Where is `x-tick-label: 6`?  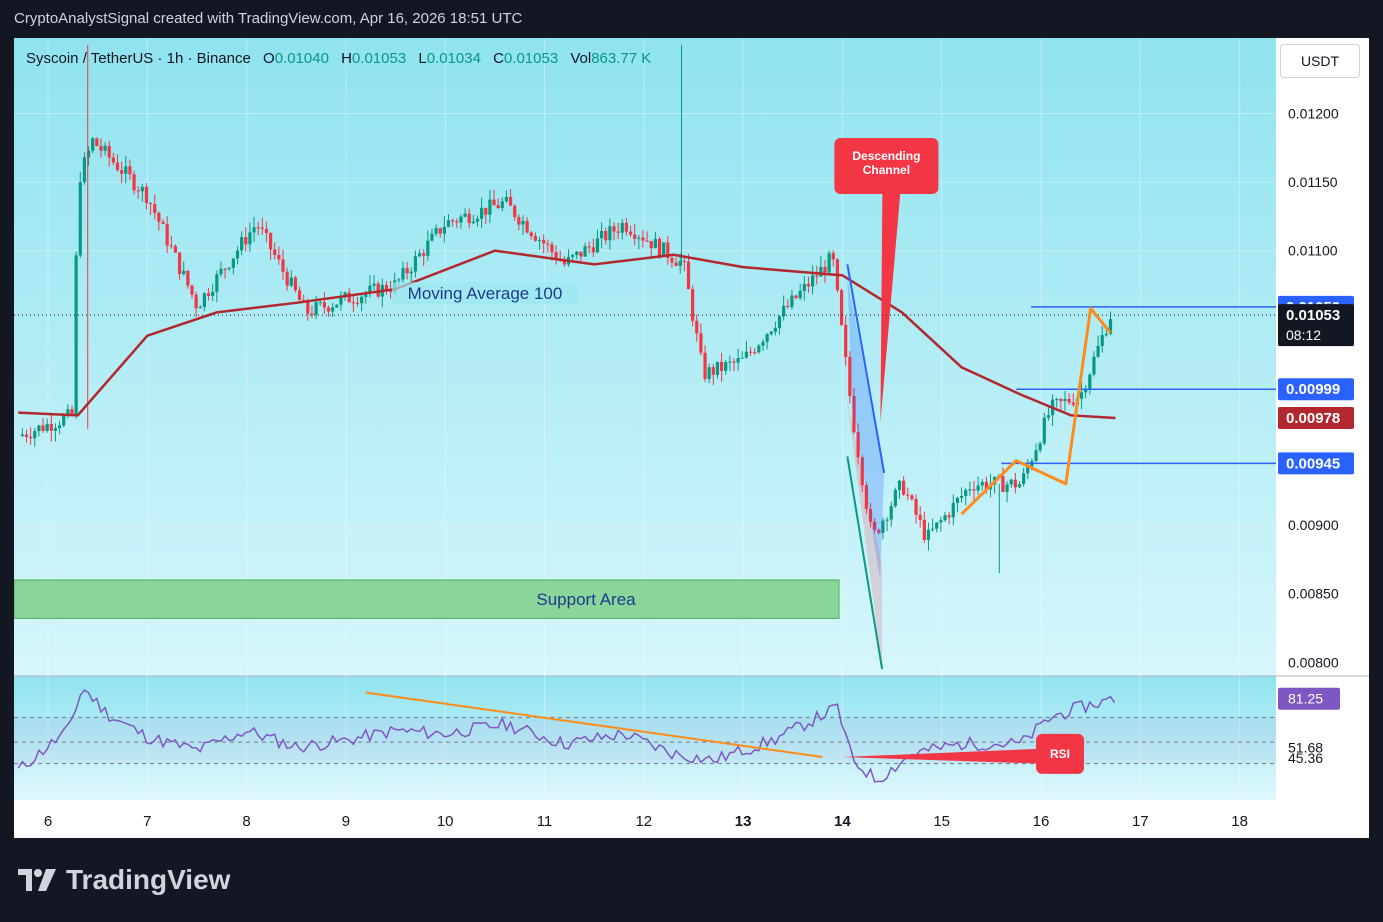
x-tick-label: 6 is located at coordinates (48, 821).